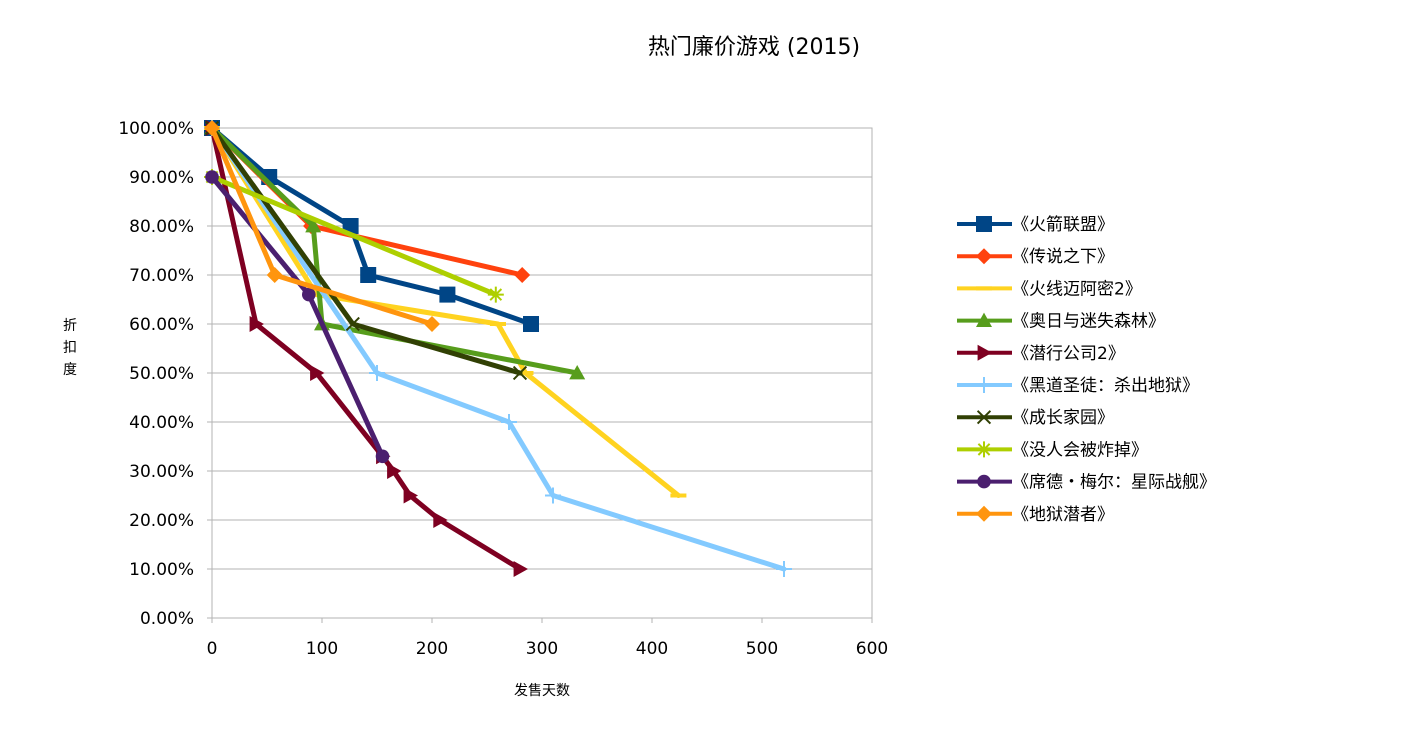 Image resolution: width=1424 pixels, height=736 pixels. What do you see at coordinates (872, 649) in the screenshot?
I see `x-tick-label: 600` at bounding box center [872, 649].